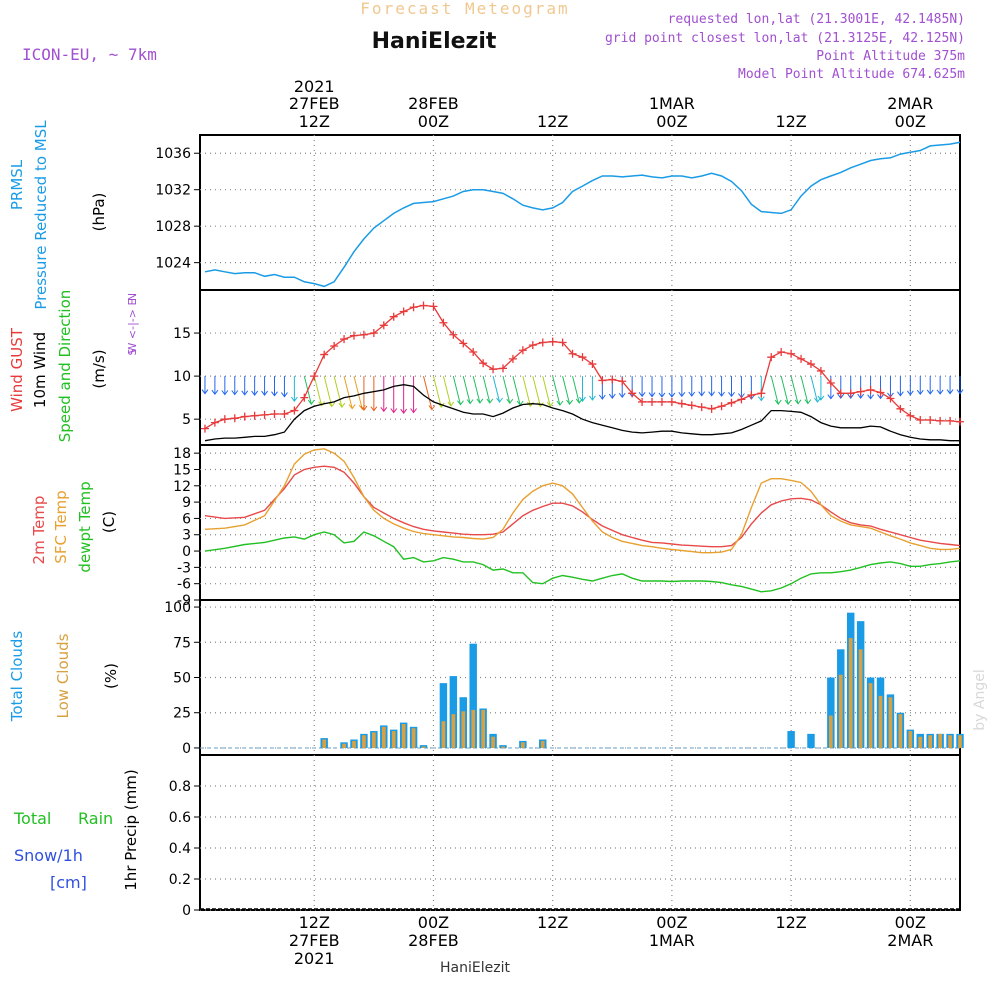  I want to click on y-tick-label-clouds: 75, so click(182, 643).